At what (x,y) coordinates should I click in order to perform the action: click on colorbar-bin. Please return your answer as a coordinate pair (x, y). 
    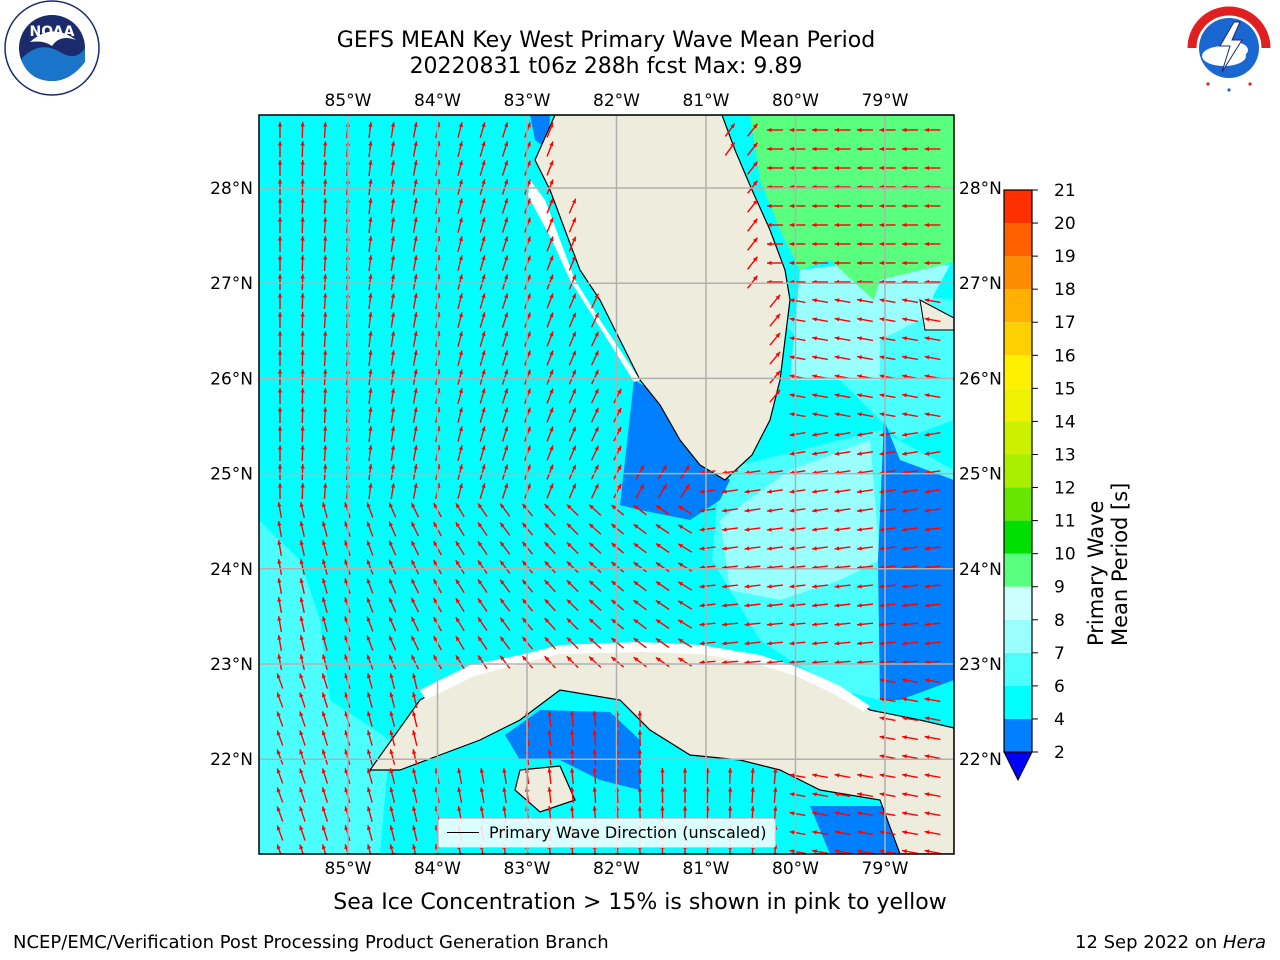
    Looking at the image, I should click on (1018, 702).